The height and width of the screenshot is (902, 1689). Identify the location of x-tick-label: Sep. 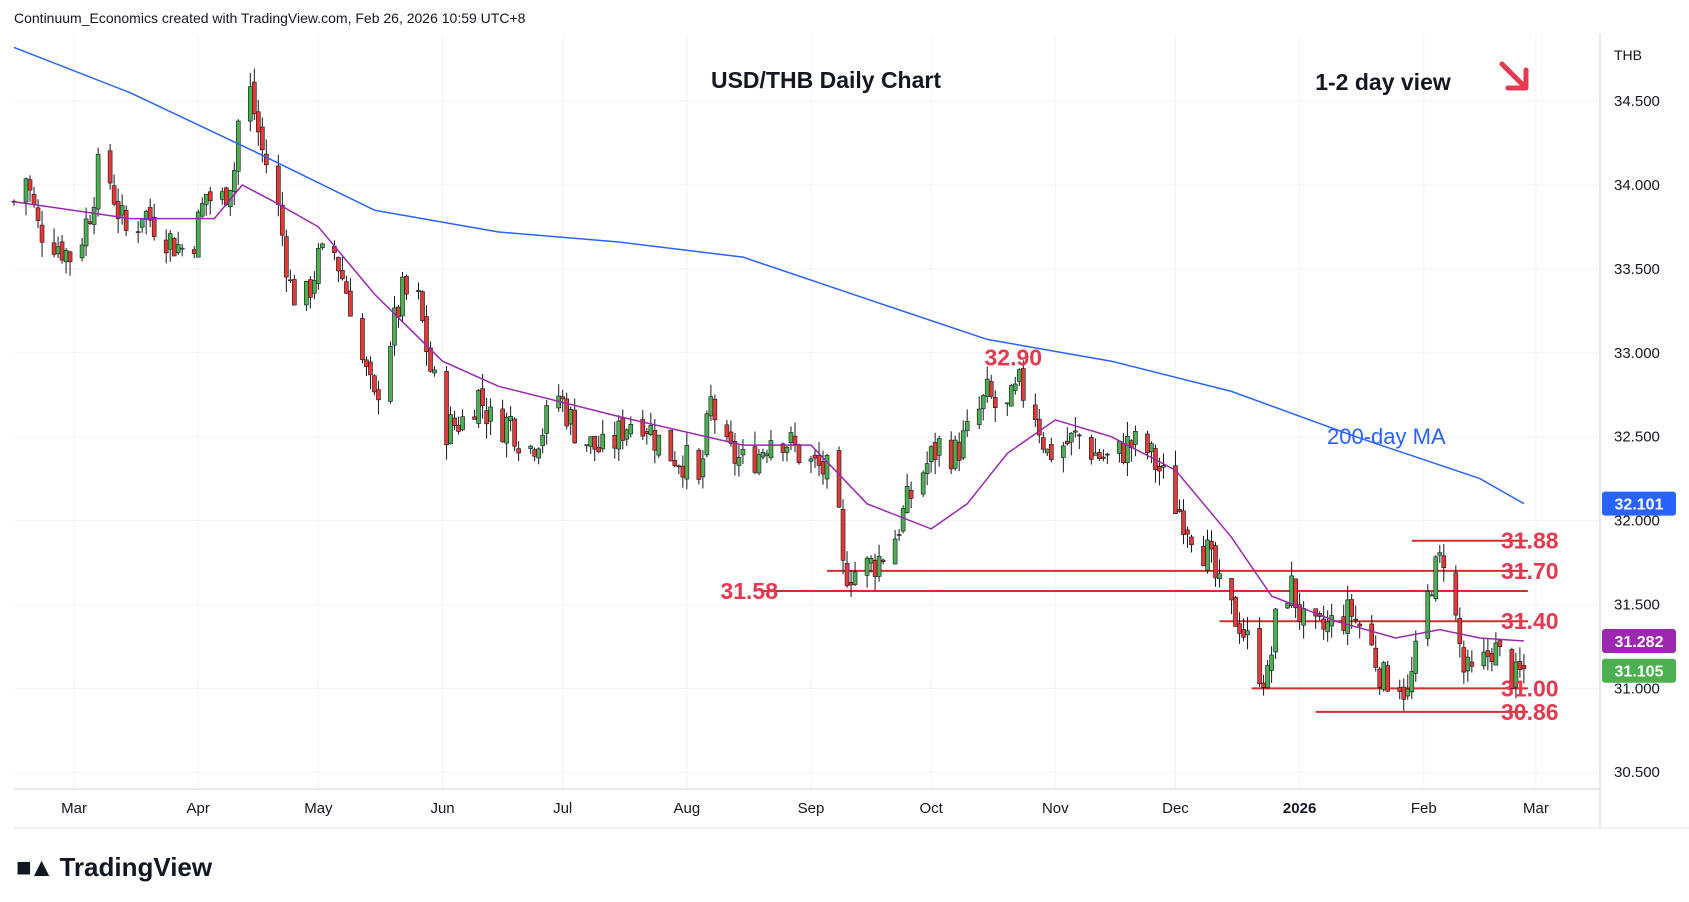
(811, 808).